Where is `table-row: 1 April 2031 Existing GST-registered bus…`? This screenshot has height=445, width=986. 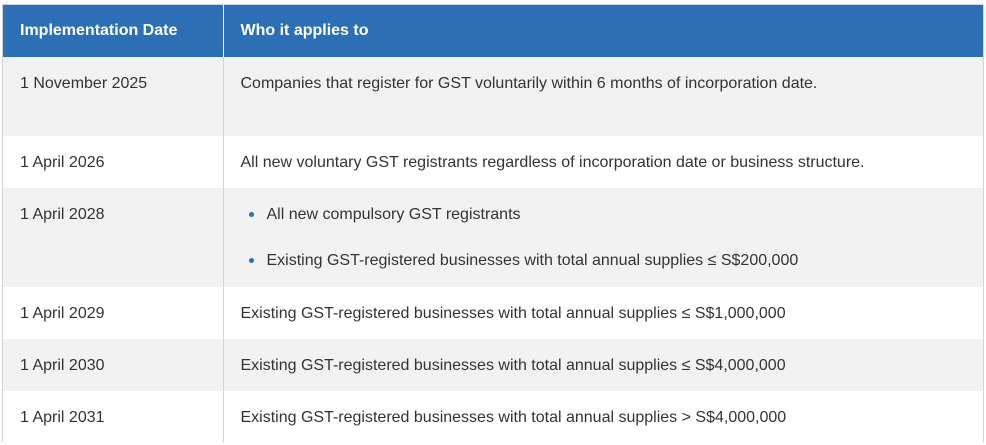
table-row: 1 April 2031 Existing GST-registered bus… is located at coordinates (493, 417).